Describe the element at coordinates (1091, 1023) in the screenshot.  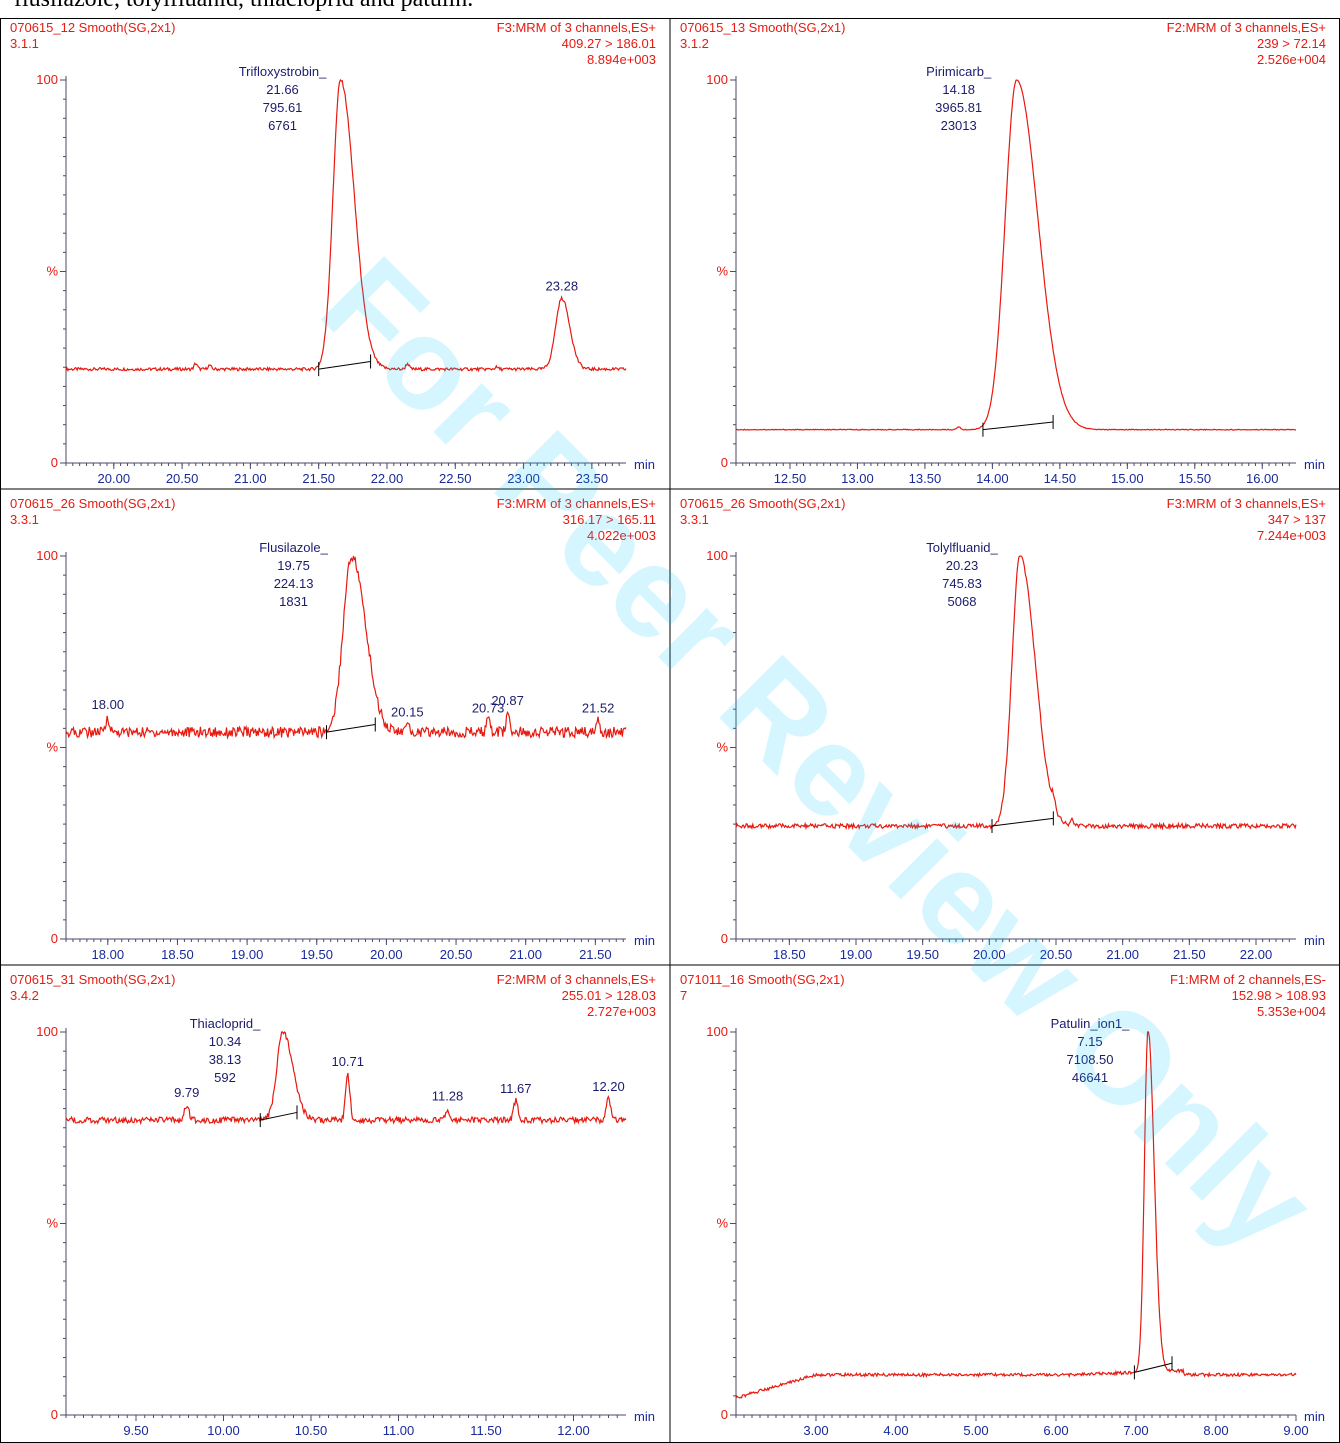
I see `peak-label: Patulin_ion1_` at that location.